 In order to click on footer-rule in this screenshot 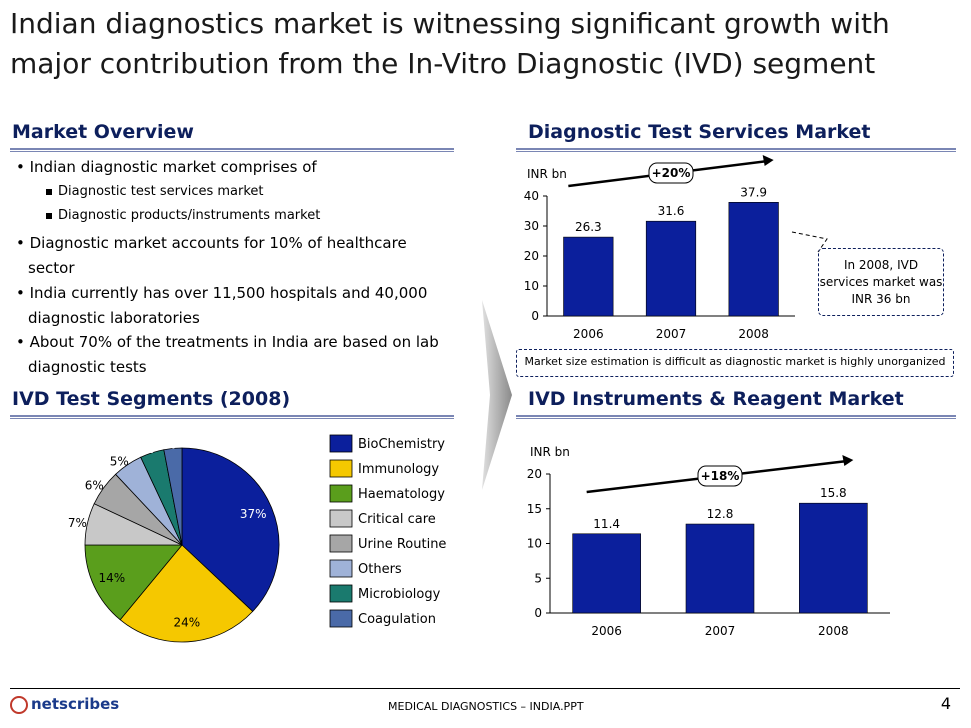, I will do `click(485, 688)`.